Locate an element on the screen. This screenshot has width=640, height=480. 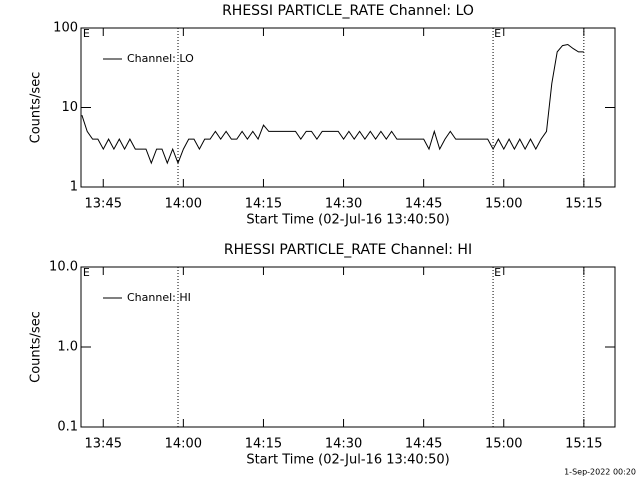
legend-label: Channel: LO is located at coordinates (160, 58).